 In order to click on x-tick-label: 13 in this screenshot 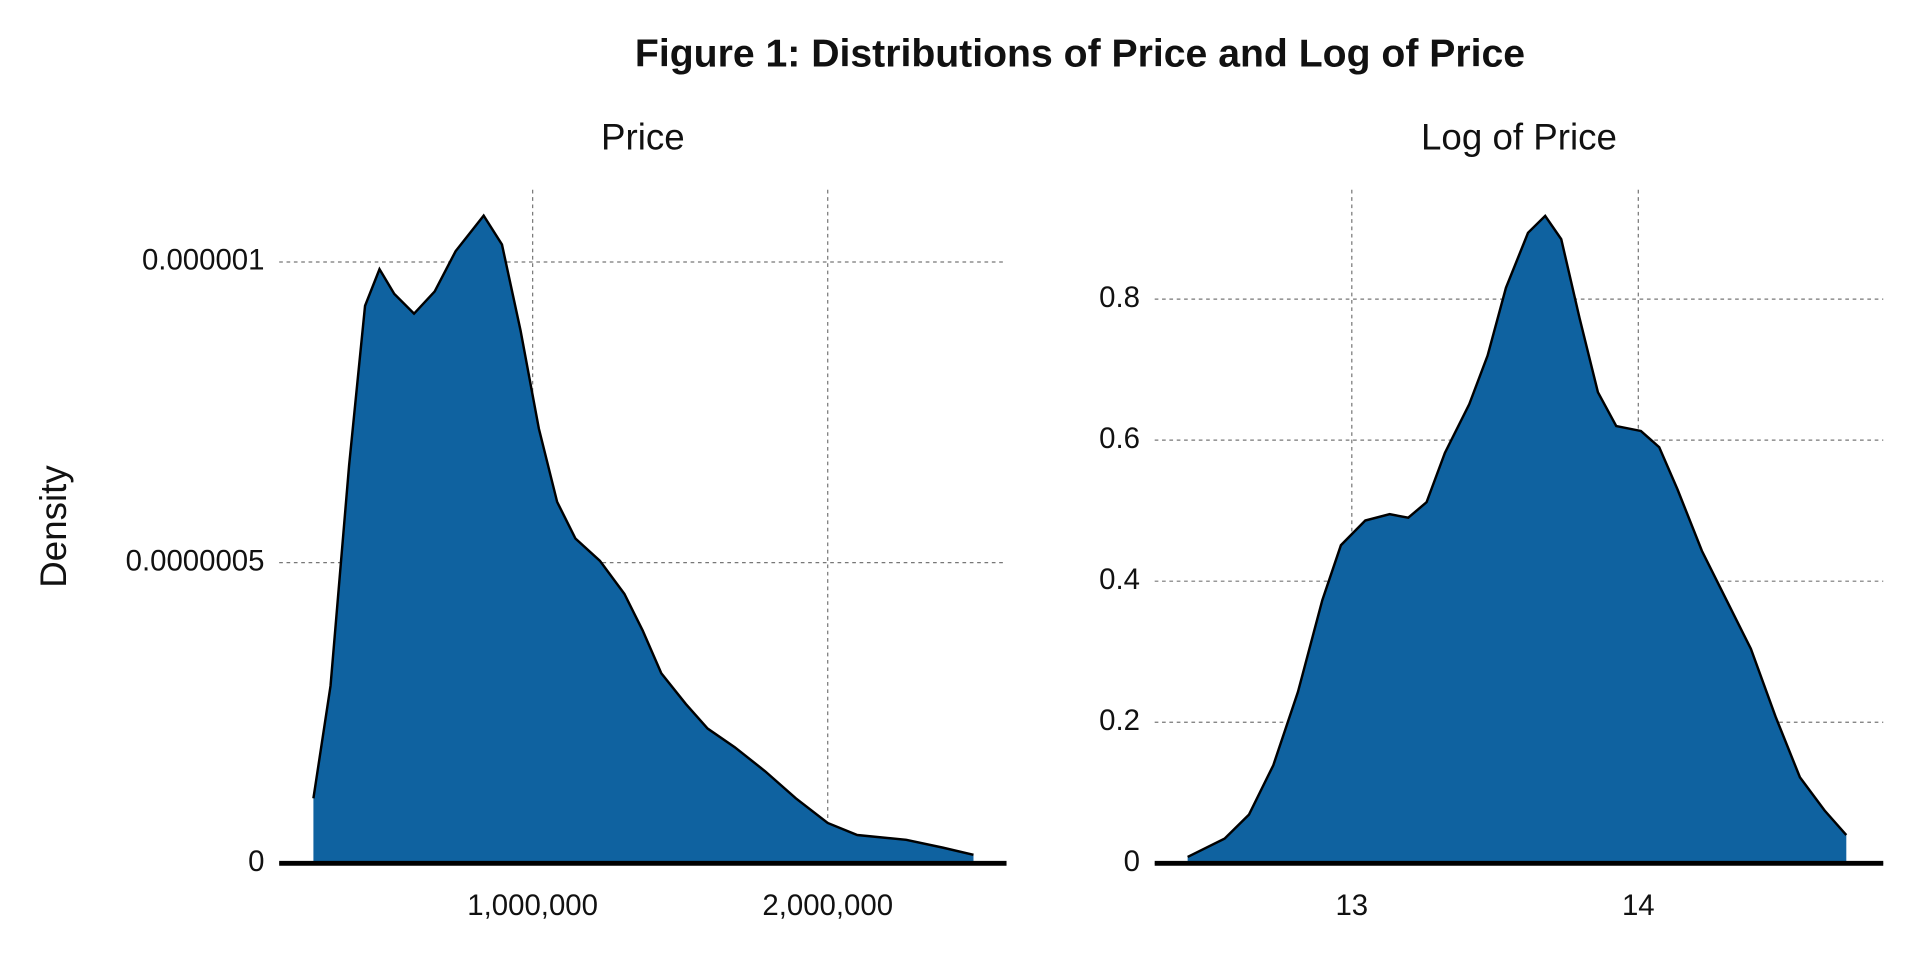, I will do `click(1351, 905)`.